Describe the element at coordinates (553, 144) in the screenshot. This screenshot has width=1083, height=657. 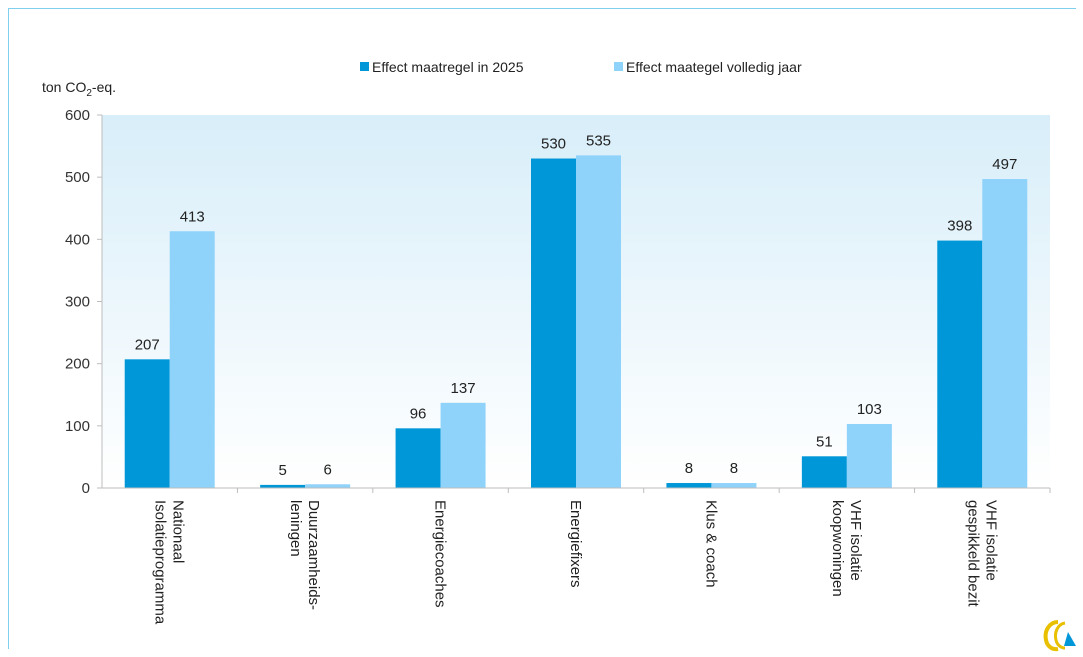
I see `data-label: 530` at that location.